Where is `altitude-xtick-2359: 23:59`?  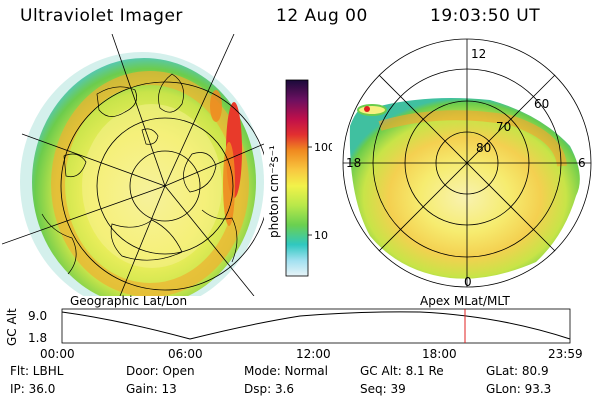 altitude-xtick-2359: 23:59 is located at coordinates (565, 354).